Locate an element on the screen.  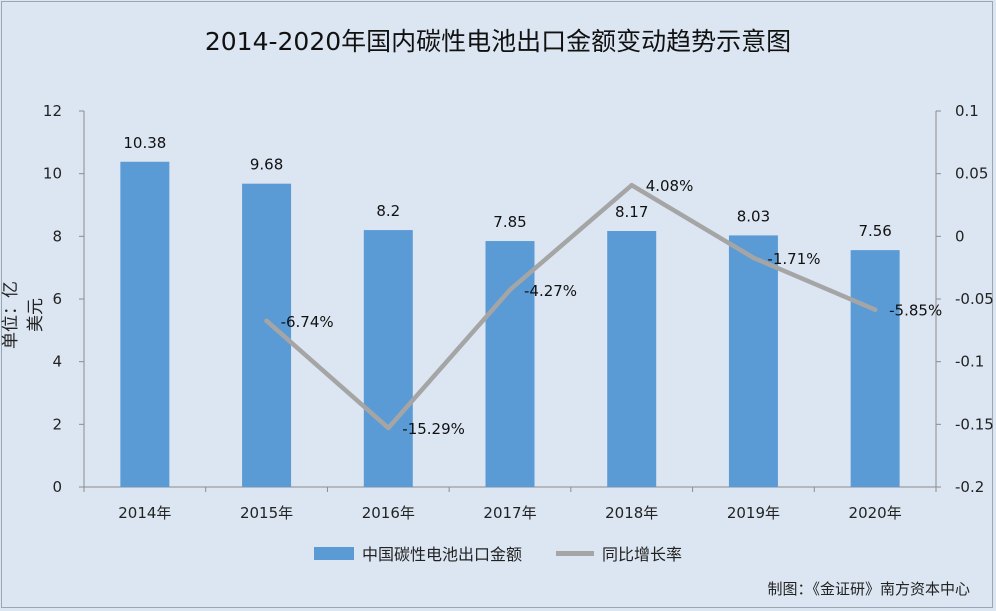
y2-tick-label: -0.2 is located at coordinates (969, 487).